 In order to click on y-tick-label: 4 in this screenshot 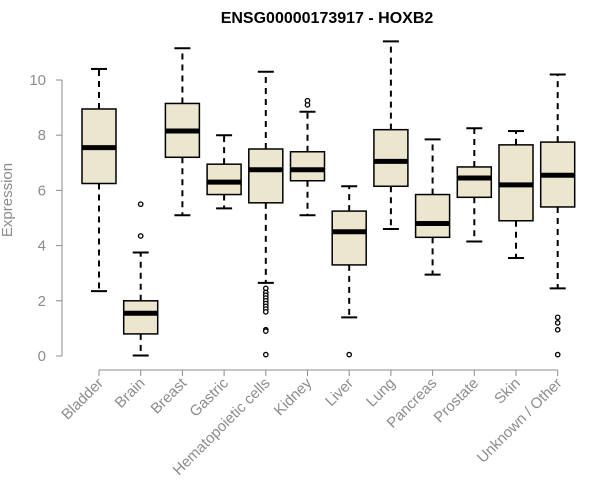, I will do `click(42, 246)`.